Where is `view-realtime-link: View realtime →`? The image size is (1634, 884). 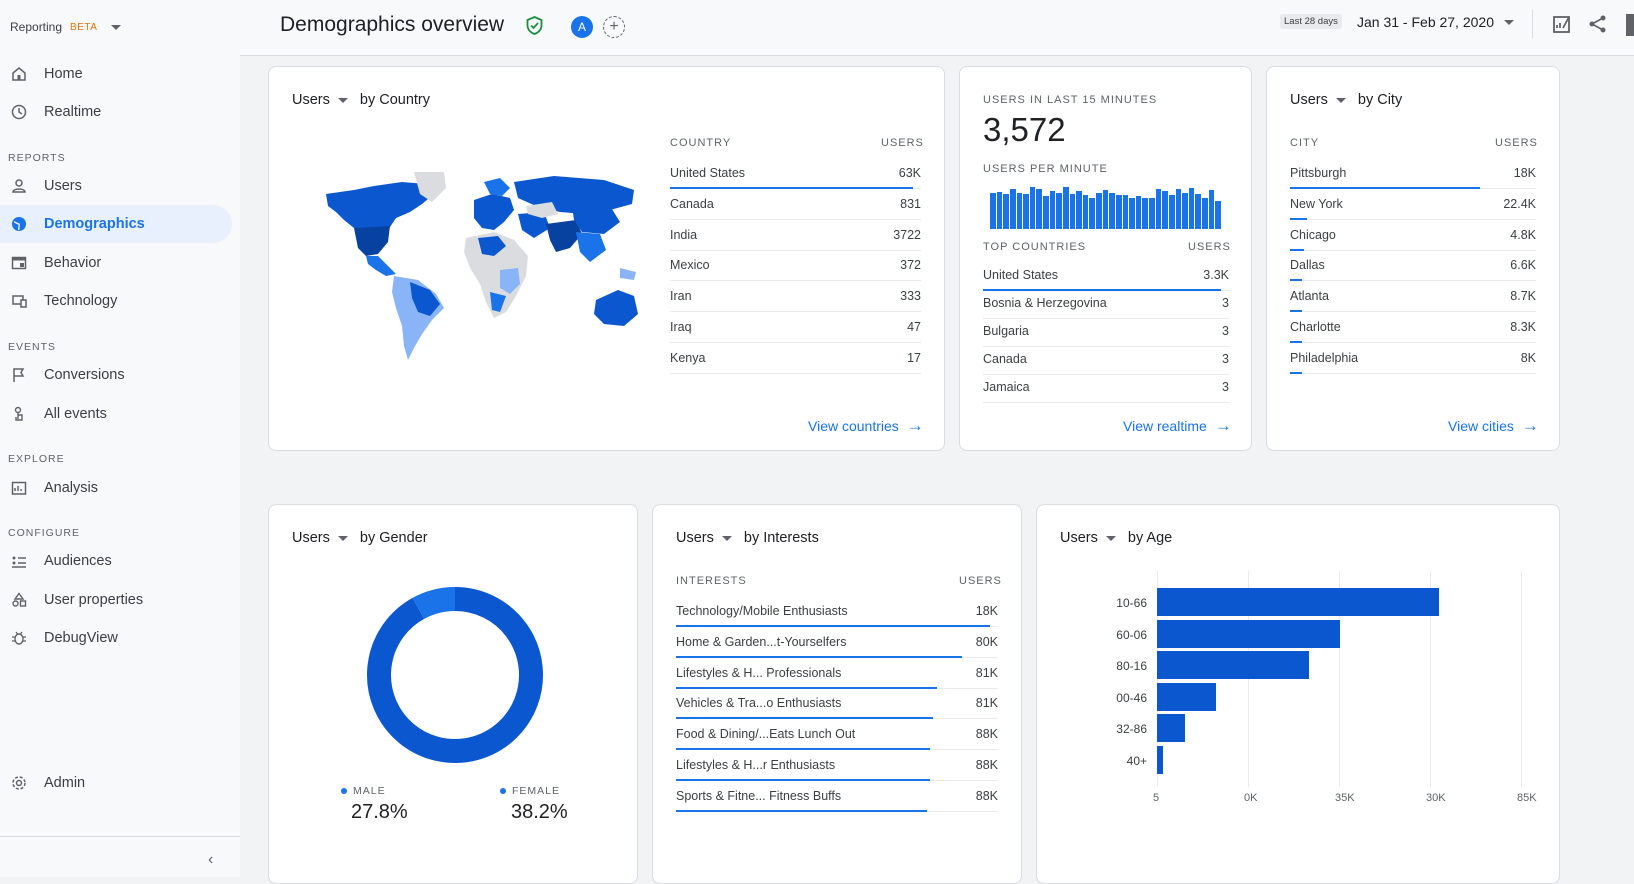 view-realtime-link: View realtime → is located at coordinates (1177, 426).